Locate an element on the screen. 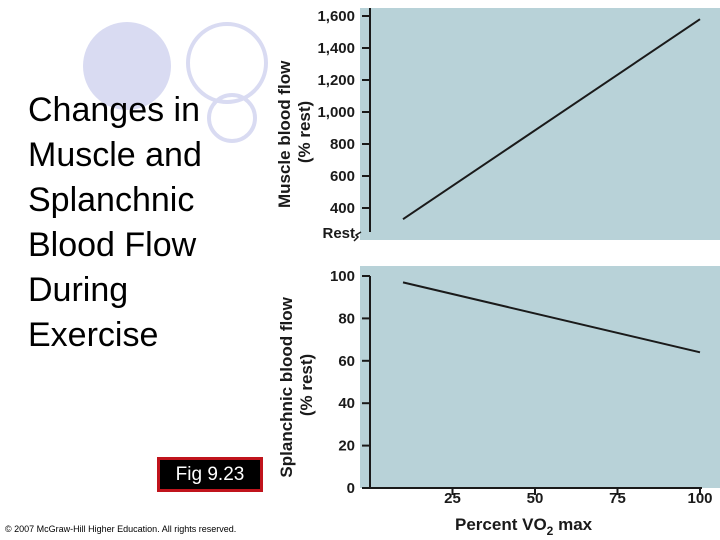 The height and width of the screenshot is (540, 720). x-tick-label: 25 is located at coordinates (452, 498).